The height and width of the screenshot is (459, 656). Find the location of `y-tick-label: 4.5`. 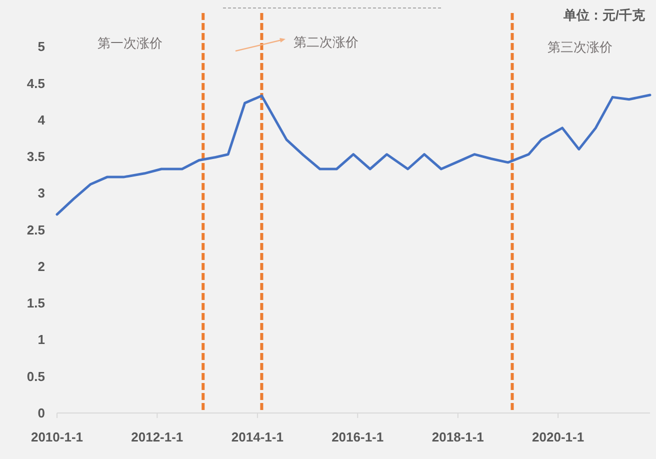

y-tick-label: 4.5 is located at coordinates (35, 83).